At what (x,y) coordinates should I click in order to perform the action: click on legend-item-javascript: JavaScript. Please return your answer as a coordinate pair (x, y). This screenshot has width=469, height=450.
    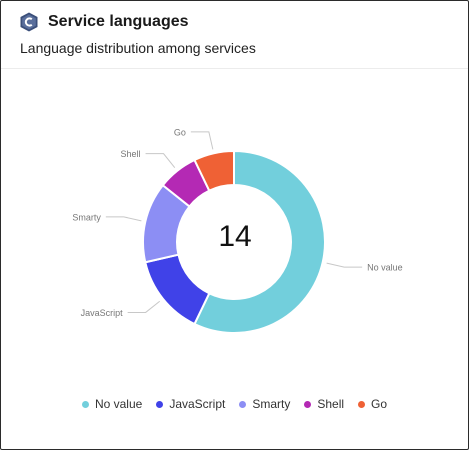
    Looking at the image, I should click on (190, 404).